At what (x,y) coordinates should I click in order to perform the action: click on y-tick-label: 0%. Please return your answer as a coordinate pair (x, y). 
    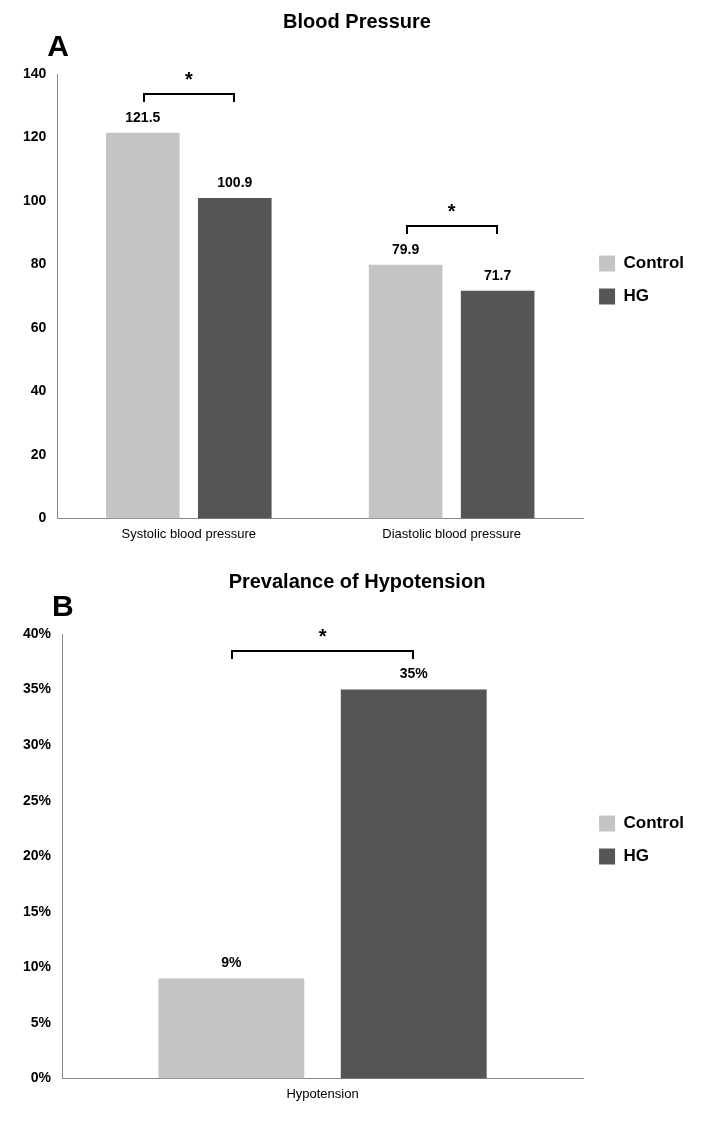
    Looking at the image, I should click on (41, 1077).